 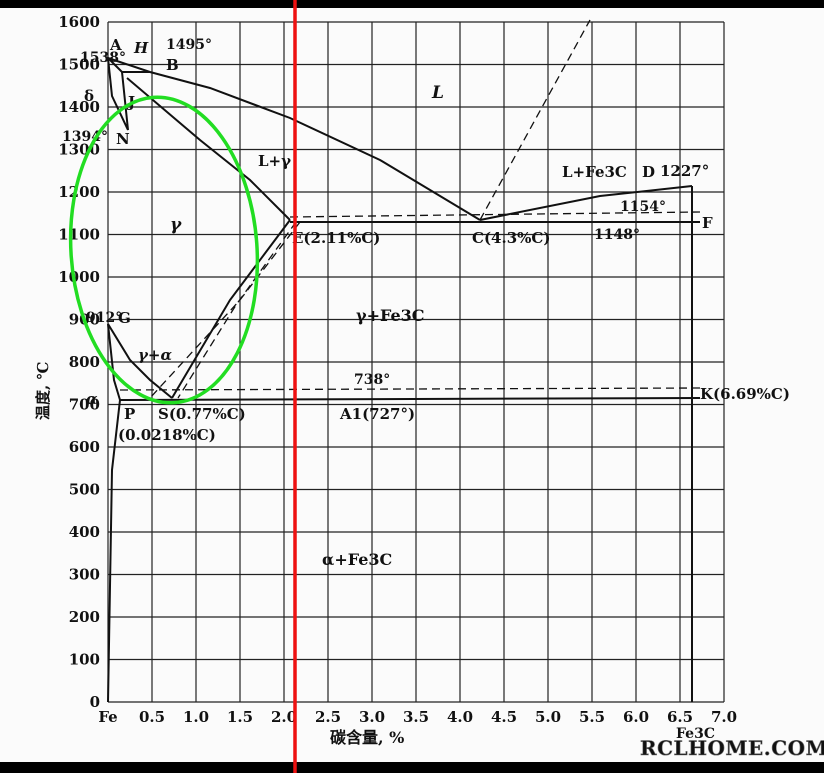 I want to click on y-tick-label: 700, so click(x=84, y=405).